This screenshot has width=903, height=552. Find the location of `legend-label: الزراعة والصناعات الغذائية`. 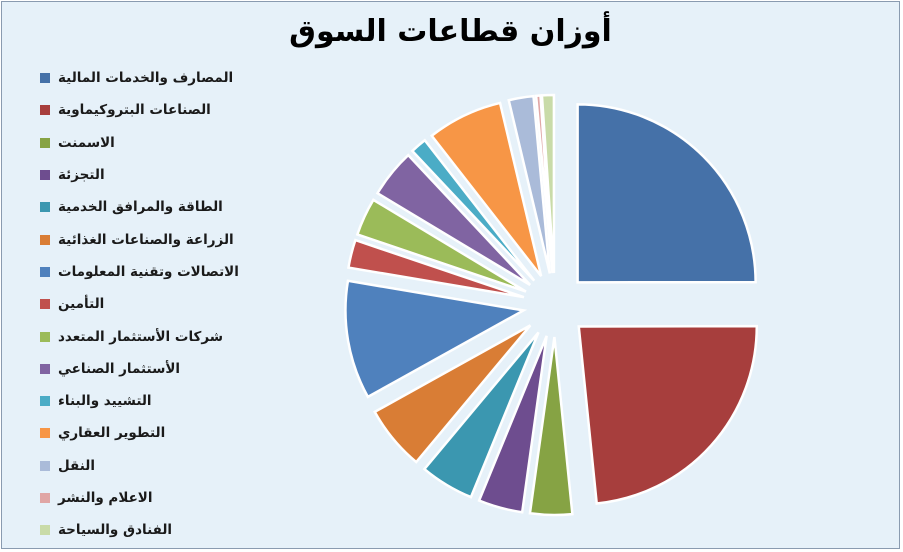

legend-label: الزراعة والصناعات الغذائية is located at coordinates (146, 239).